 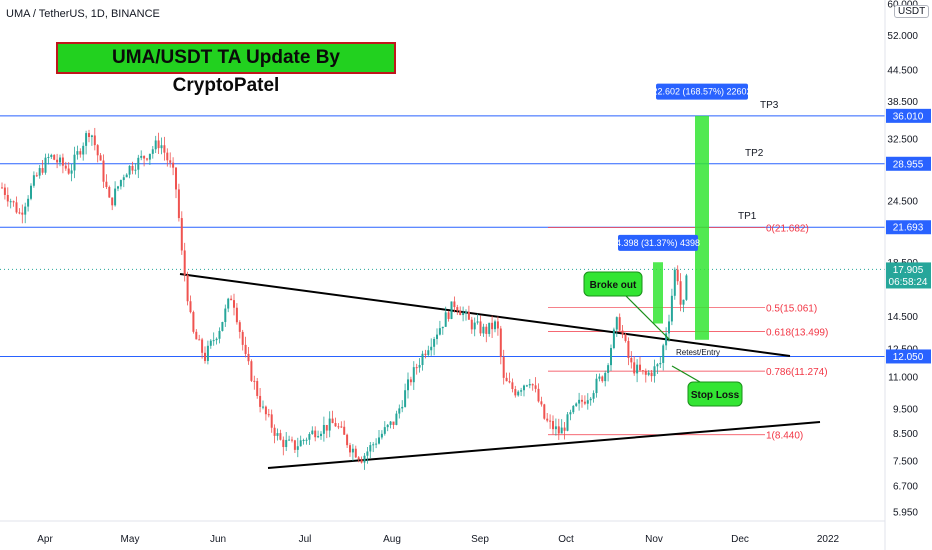 I want to click on currency-badge: USDT, so click(x=912, y=11).